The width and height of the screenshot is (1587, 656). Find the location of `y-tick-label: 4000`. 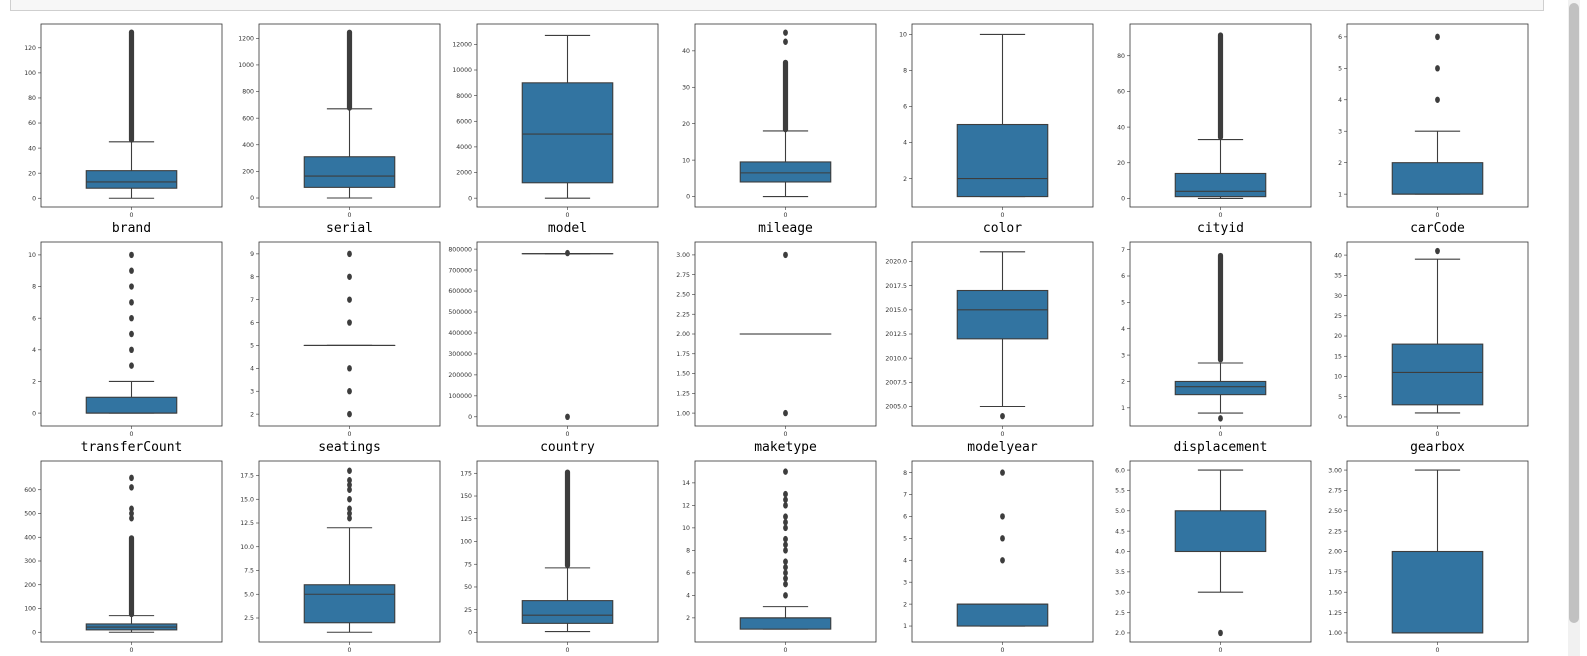

y-tick-label: 4000 is located at coordinates (464, 147).